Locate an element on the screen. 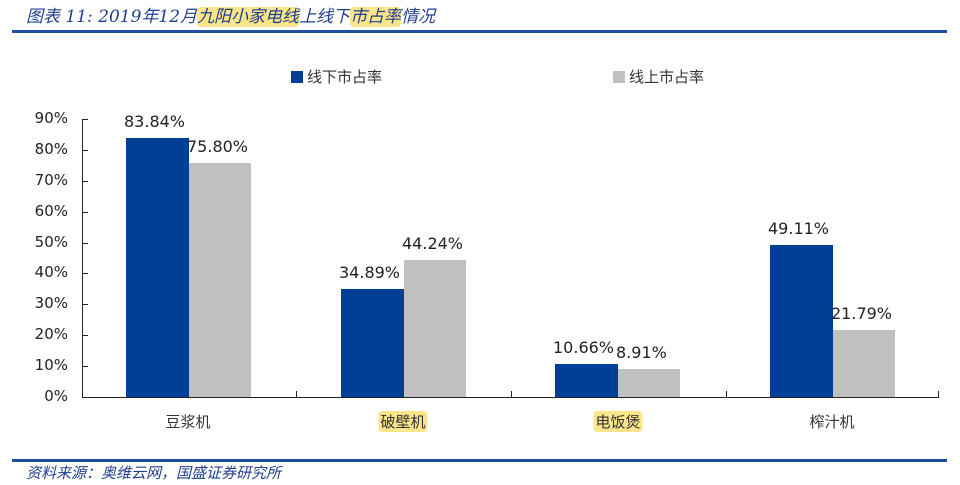 Image resolution: width=960 pixels, height=485 pixels. category-label: 豆浆机 is located at coordinates (188, 422).